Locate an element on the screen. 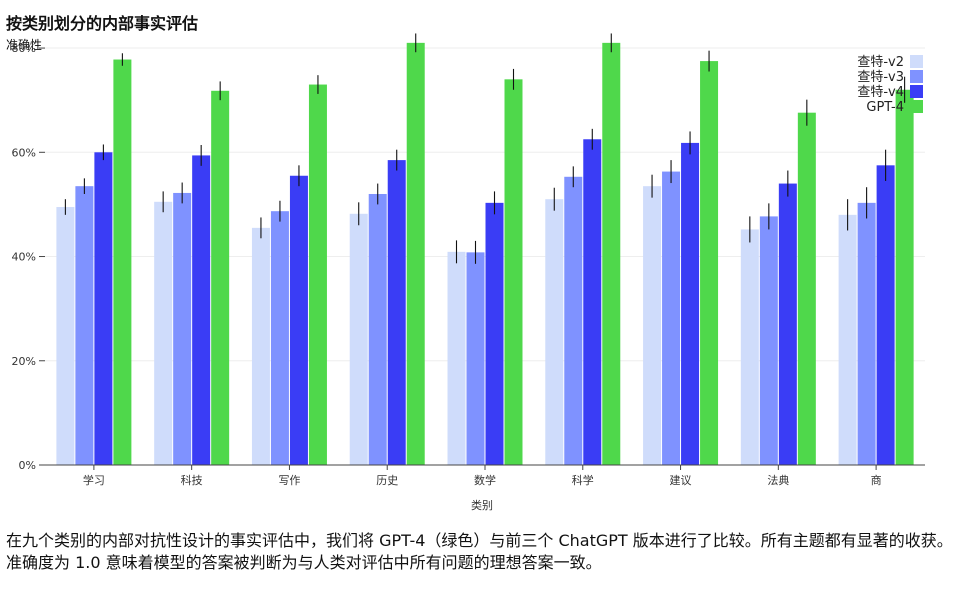  y-axis-label: 准确性 is located at coordinates (24, 45).